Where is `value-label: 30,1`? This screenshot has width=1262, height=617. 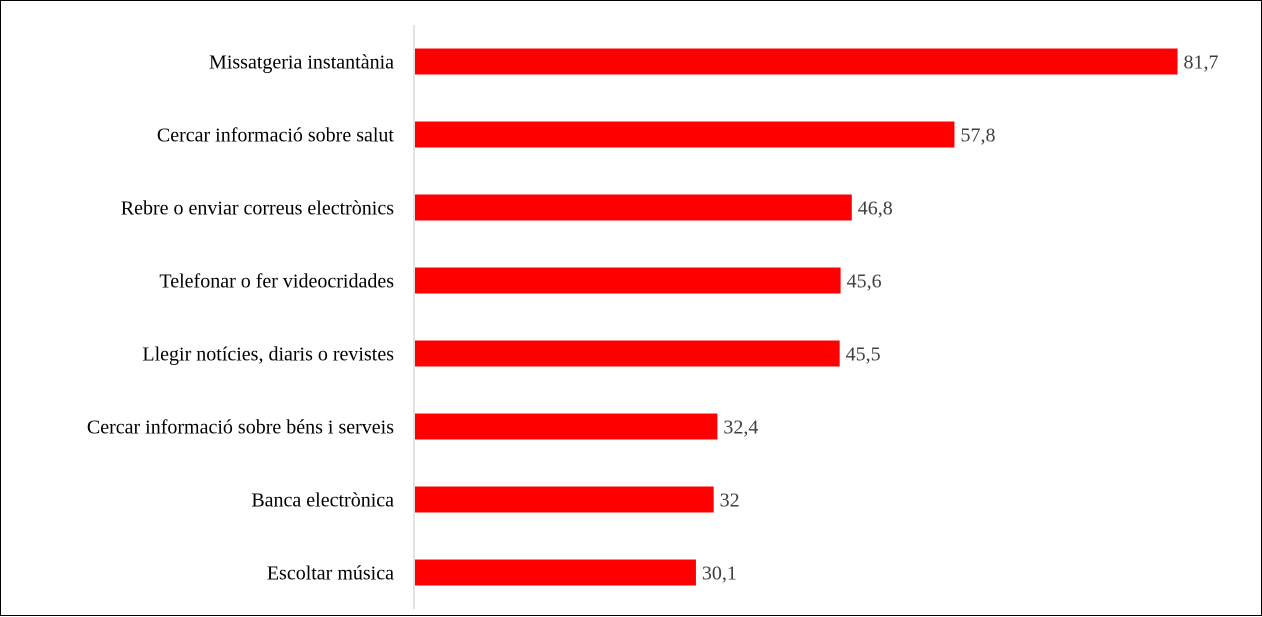
value-label: 30,1 is located at coordinates (719, 574).